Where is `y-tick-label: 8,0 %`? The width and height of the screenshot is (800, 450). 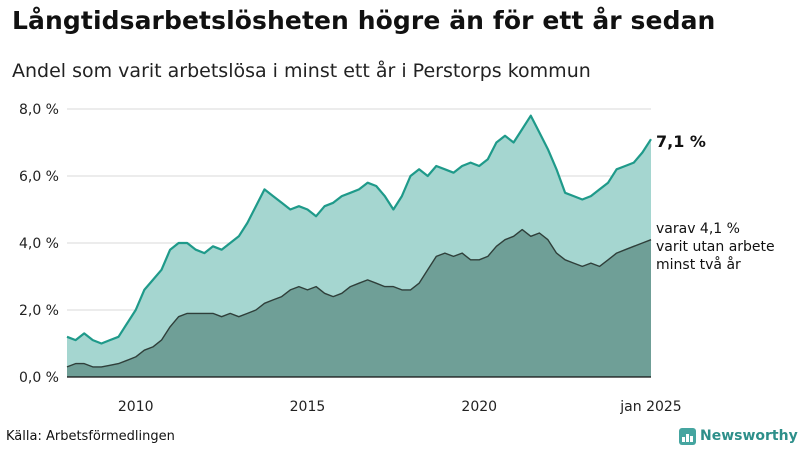
y-tick-label: 8,0 % is located at coordinates (39, 110).